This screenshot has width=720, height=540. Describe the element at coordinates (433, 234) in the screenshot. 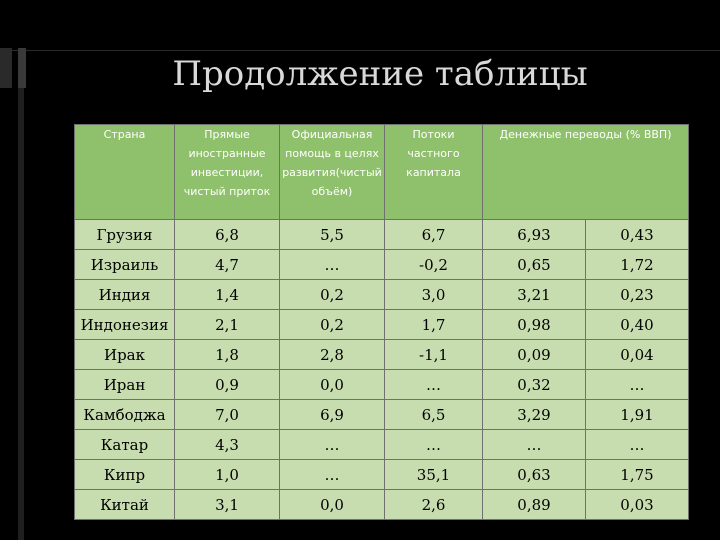

I see `cell-private-capital: 6,7` at that location.